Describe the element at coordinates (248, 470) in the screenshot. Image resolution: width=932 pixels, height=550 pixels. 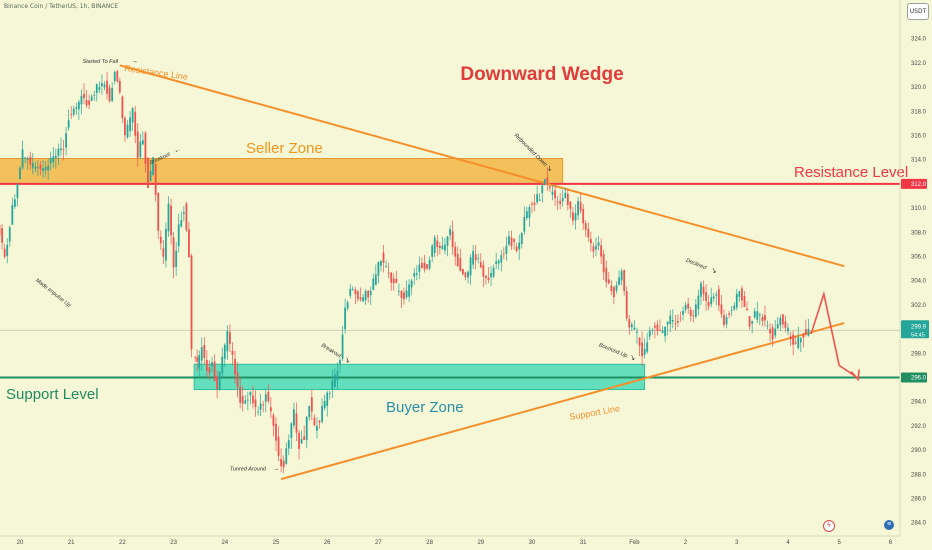
I see `annotation-text: Tunred Around` at that location.